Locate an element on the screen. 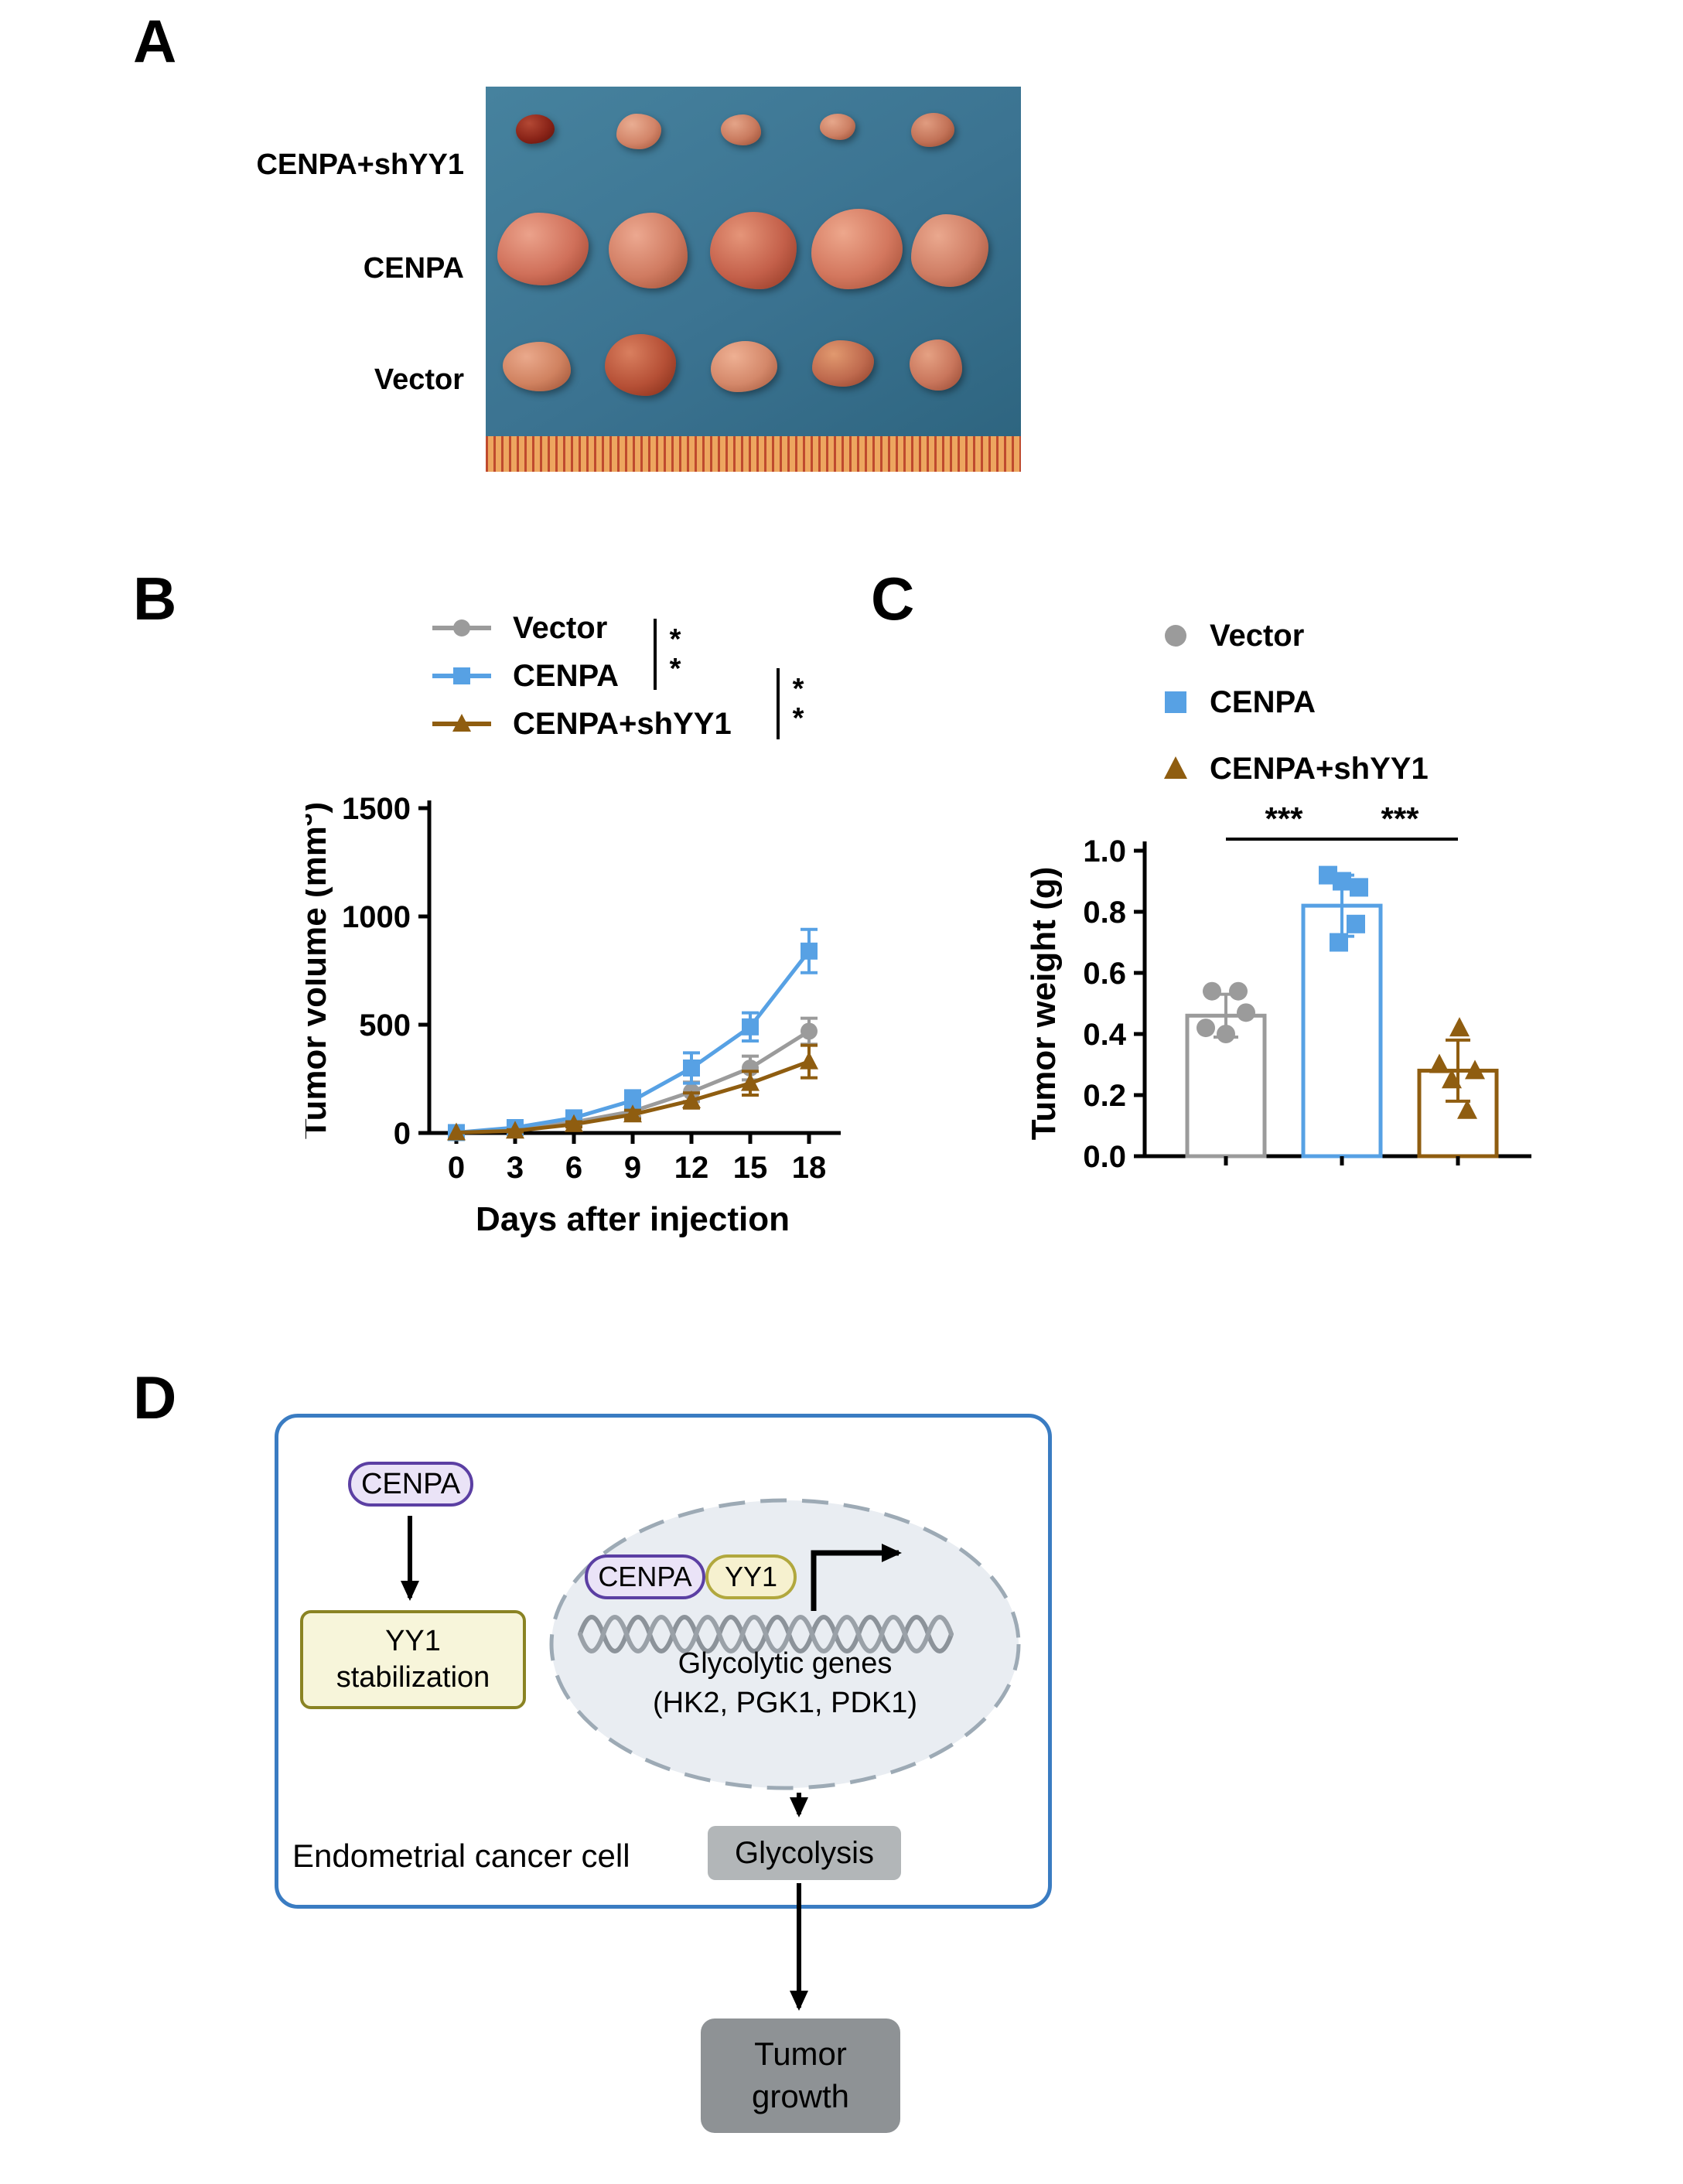 This screenshot has height=2184, width=1683. panel-a-label: A is located at coordinates (155, 41).